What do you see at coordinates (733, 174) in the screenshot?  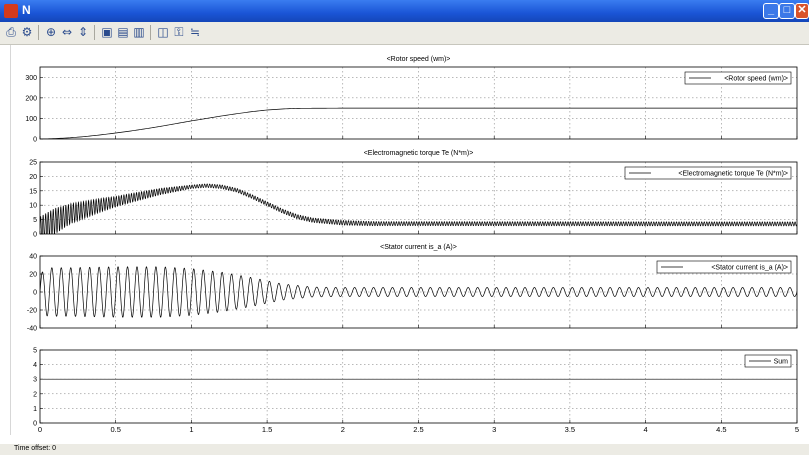 I see `legend-label: <Electromagnetic torque Te (N*m)>` at bounding box center [733, 174].